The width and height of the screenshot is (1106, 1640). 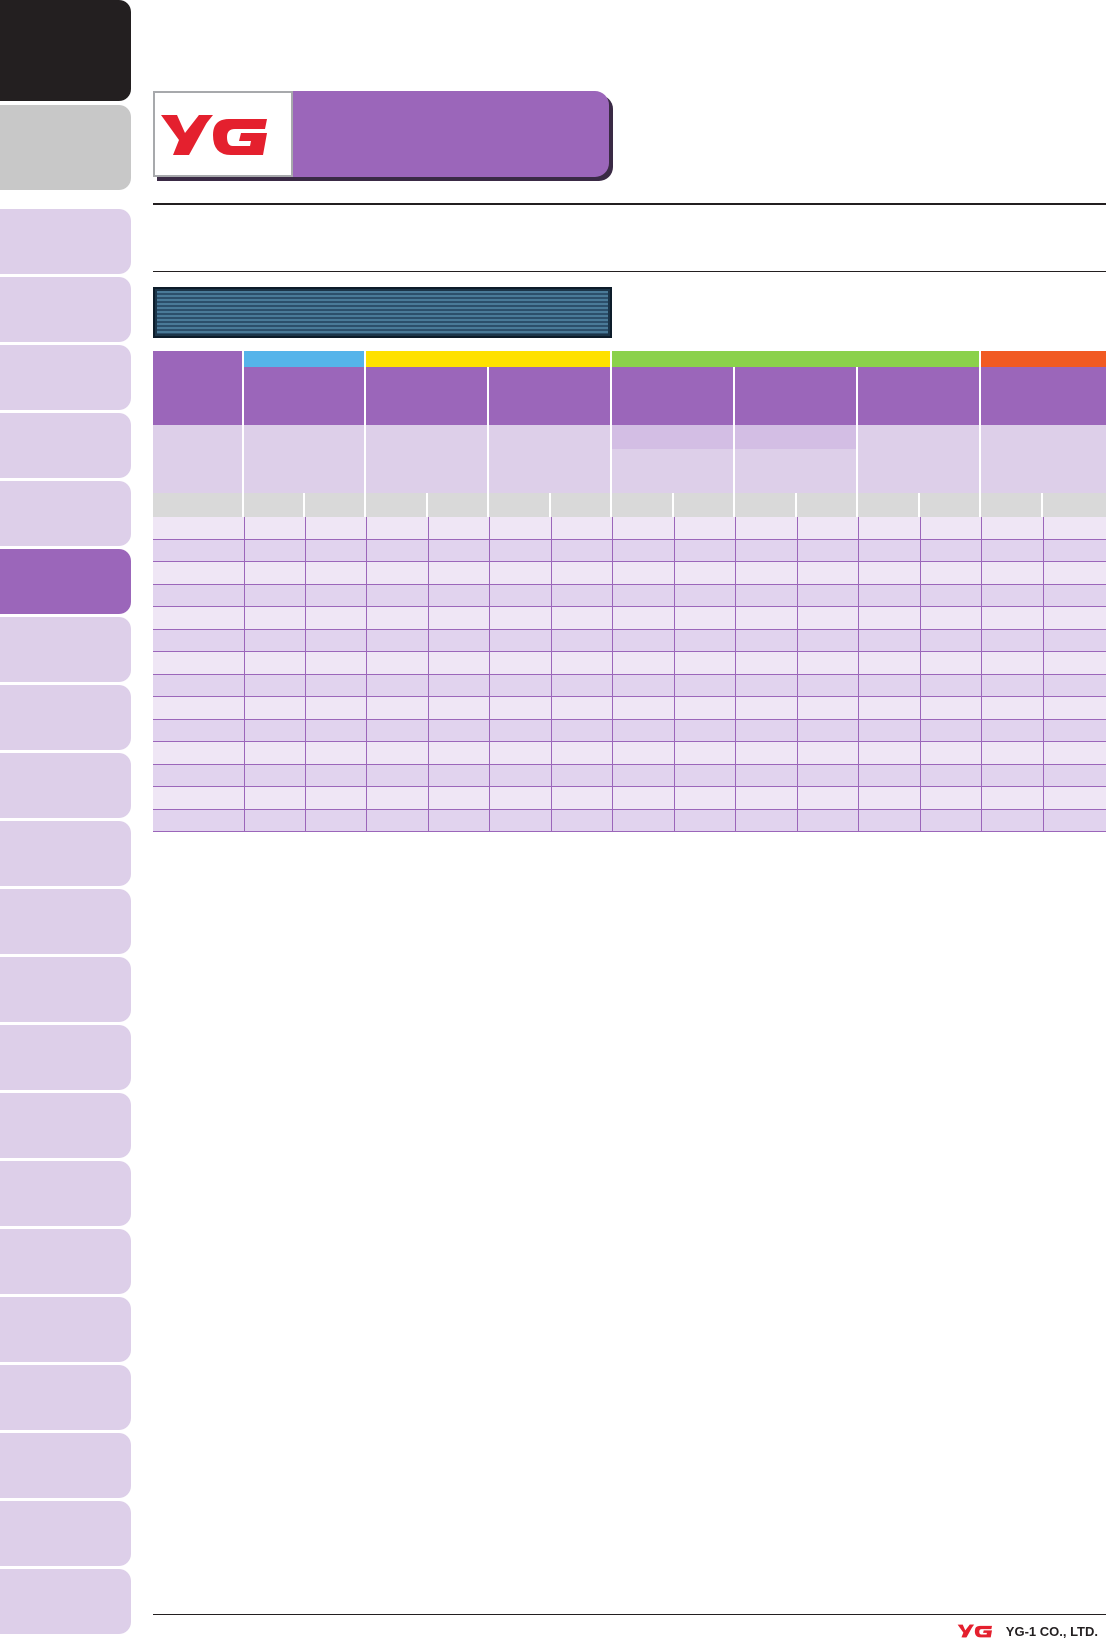 I want to click on brand-logo, so click(x=223, y=134).